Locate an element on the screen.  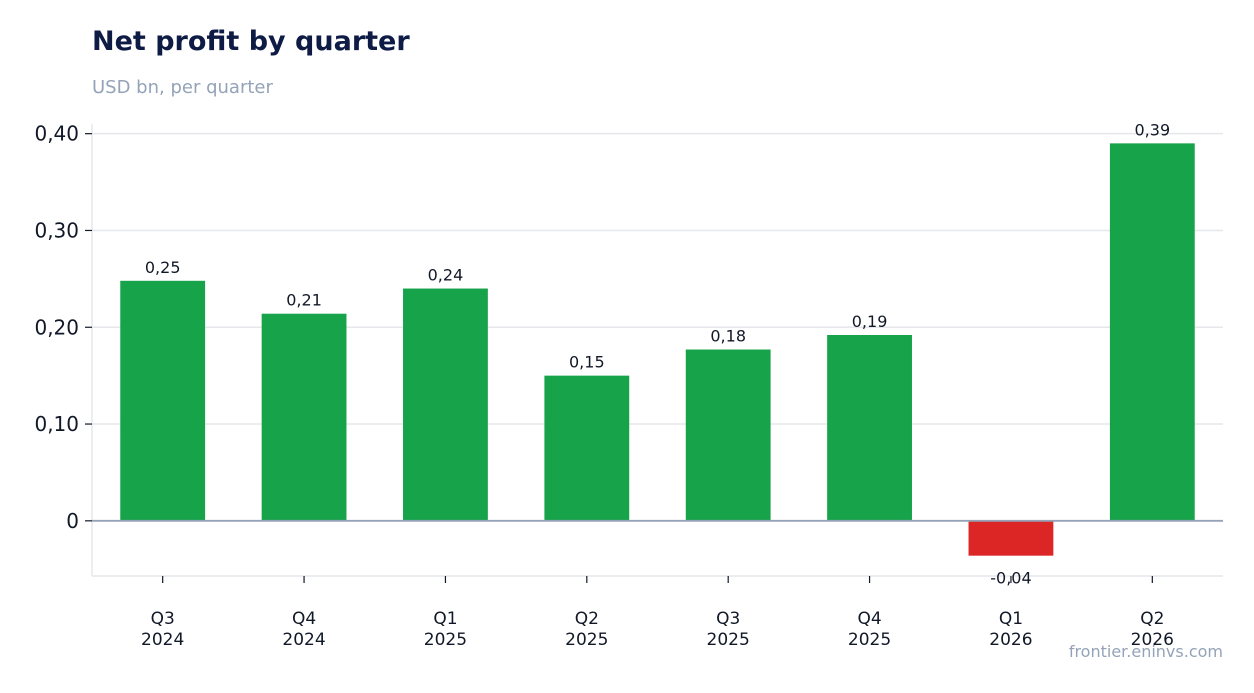
source-credit: frontier.eninvs.com is located at coordinates (1145, 651).